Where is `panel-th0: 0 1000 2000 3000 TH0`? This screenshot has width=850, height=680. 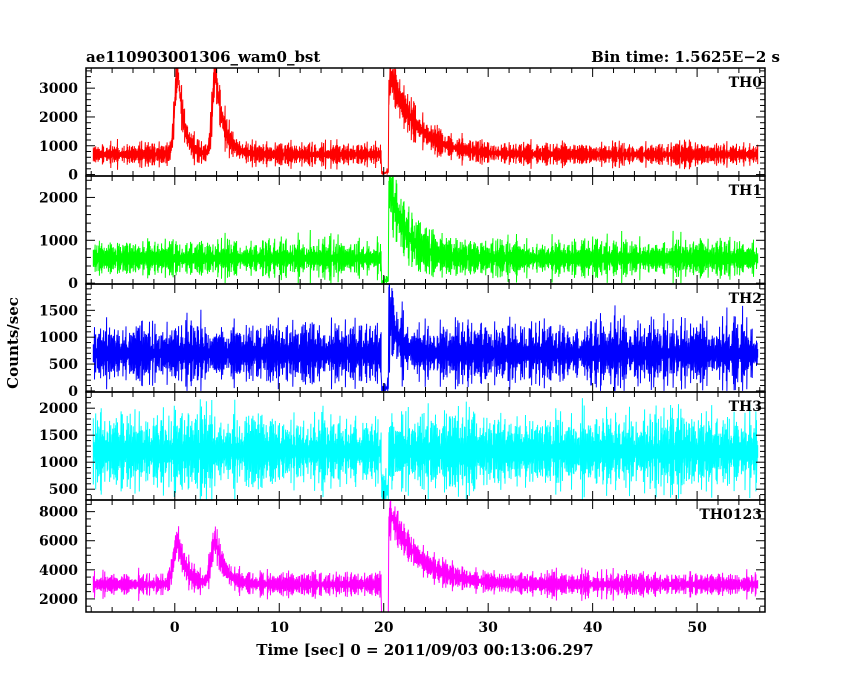
panel-th0: 0 1000 2000 3000 TH0 is located at coordinates (402, 125).